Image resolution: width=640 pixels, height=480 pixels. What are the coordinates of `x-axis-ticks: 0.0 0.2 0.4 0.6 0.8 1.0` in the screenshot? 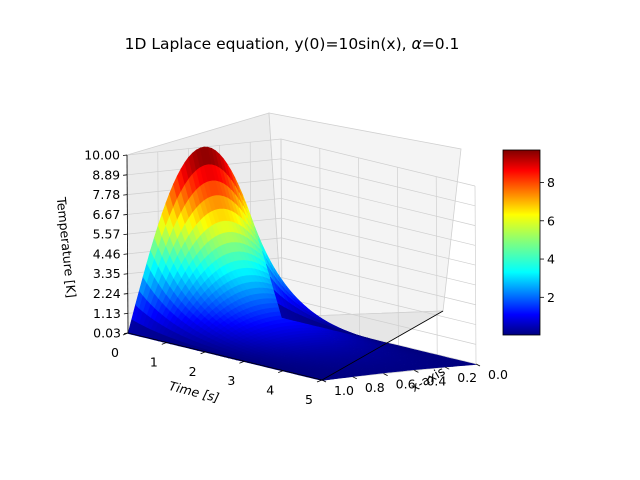 It's located at (414, 380).